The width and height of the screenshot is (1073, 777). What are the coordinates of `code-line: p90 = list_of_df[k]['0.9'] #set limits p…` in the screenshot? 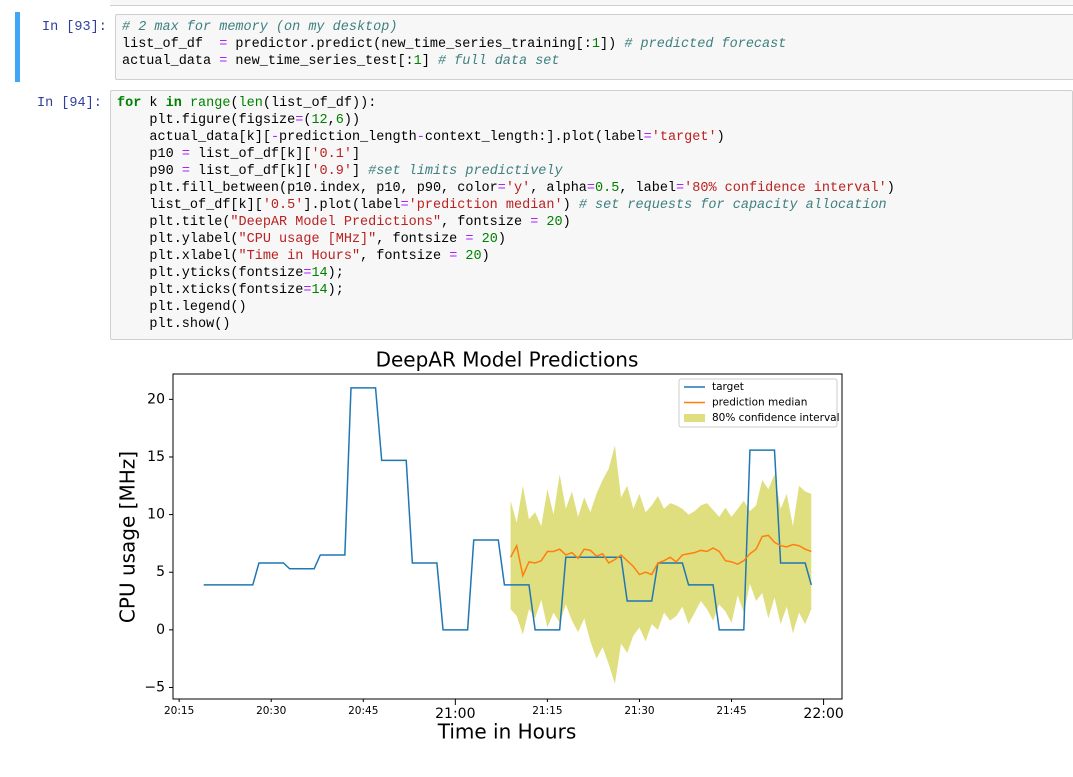 It's located at (340, 171).